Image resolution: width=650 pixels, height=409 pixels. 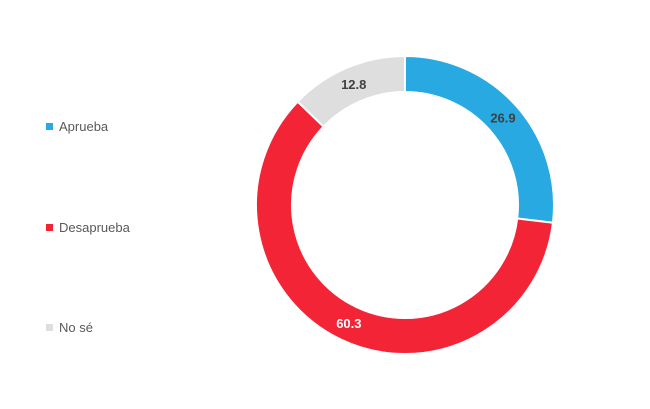 I want to click on legend-swatch-aprueba, so click(x=49, y=126).